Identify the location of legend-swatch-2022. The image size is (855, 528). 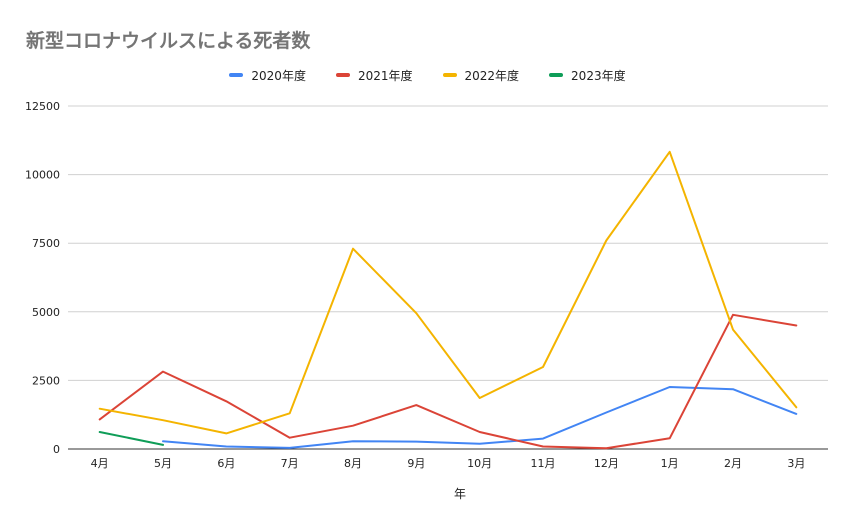
(449, 75).